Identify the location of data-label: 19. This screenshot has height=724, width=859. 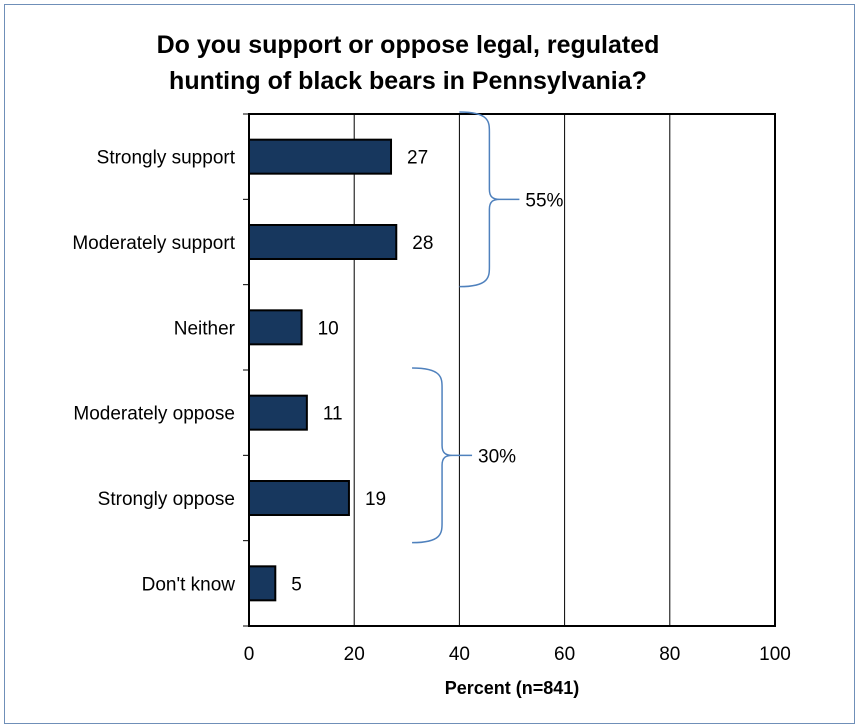
(375, 499).